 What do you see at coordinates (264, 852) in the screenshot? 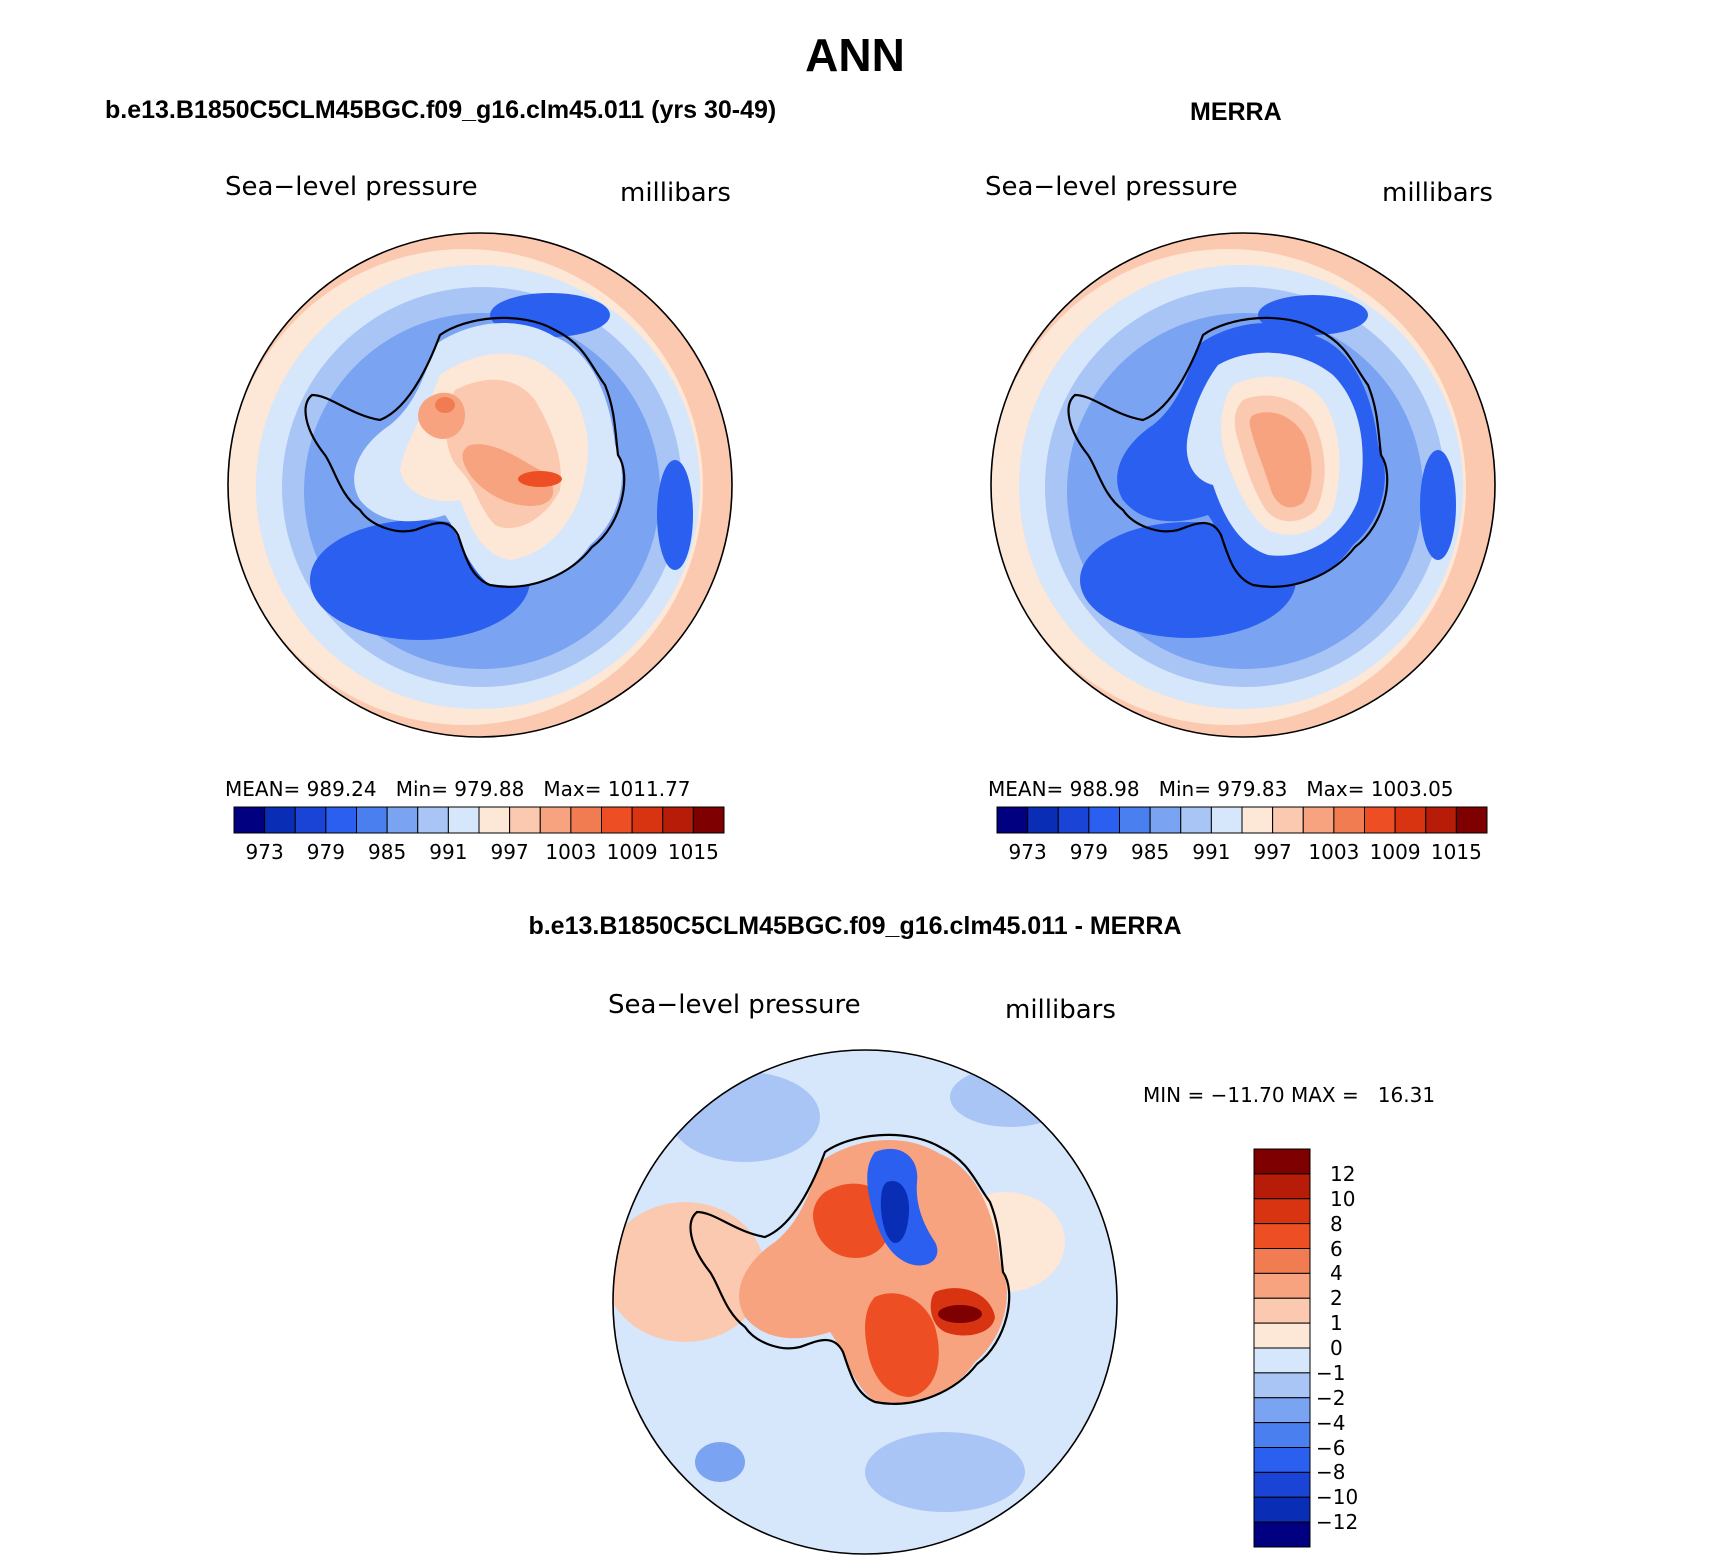
I see `model-colorbar-label: 973` at bounding box center [264, 852].